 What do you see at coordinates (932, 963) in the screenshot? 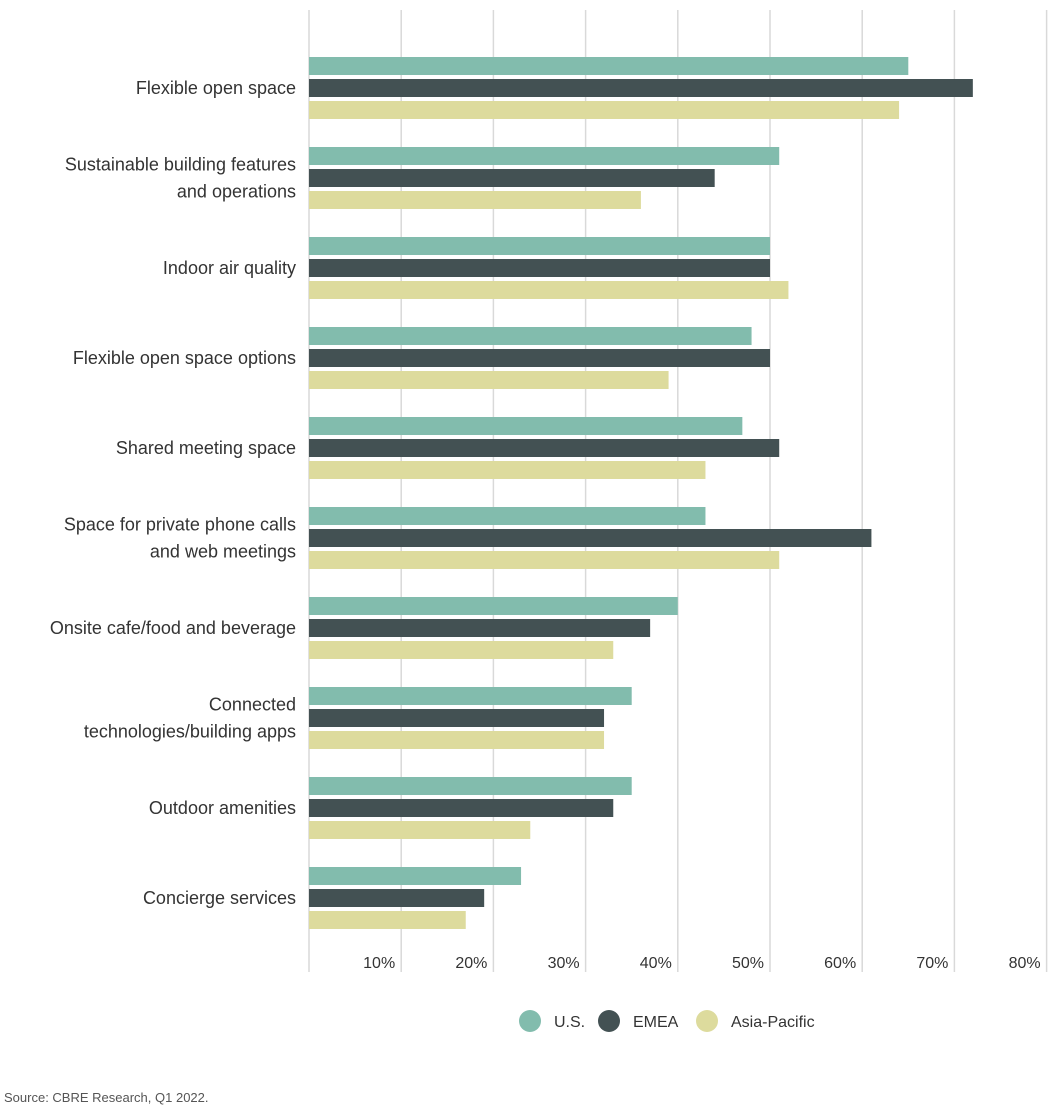
I see `x-tick-label: 70%` at bounding box center [932, 963].